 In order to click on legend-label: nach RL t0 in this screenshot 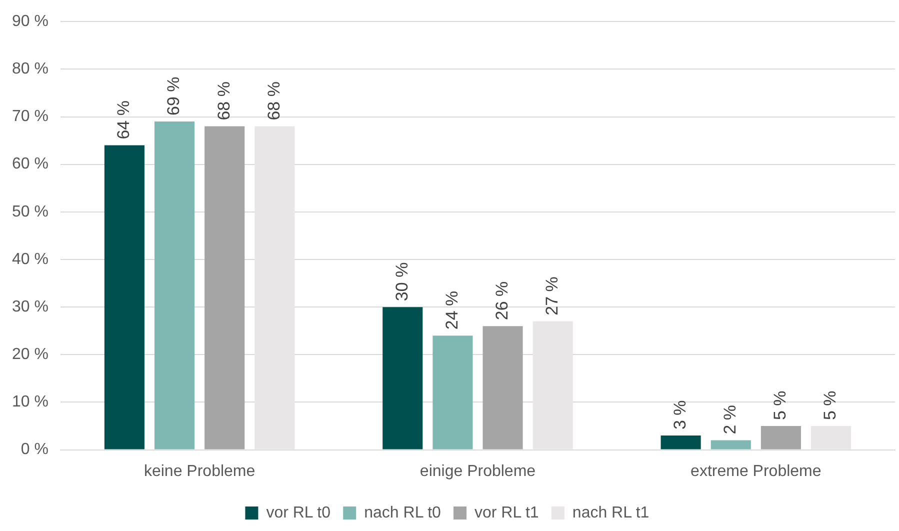, I will do `click(403, 513)`.